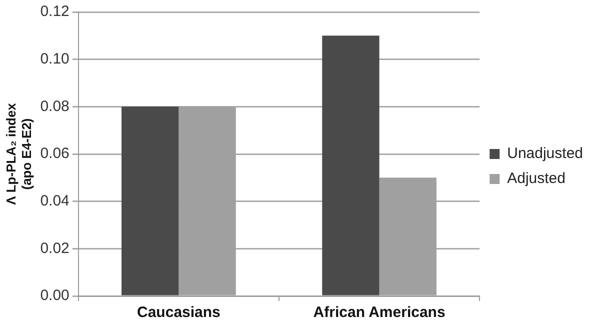 Image resolution: width=601 pixels, height=329 pixels. I want to click on y-tick-label: 0.00, so click(55, 295).